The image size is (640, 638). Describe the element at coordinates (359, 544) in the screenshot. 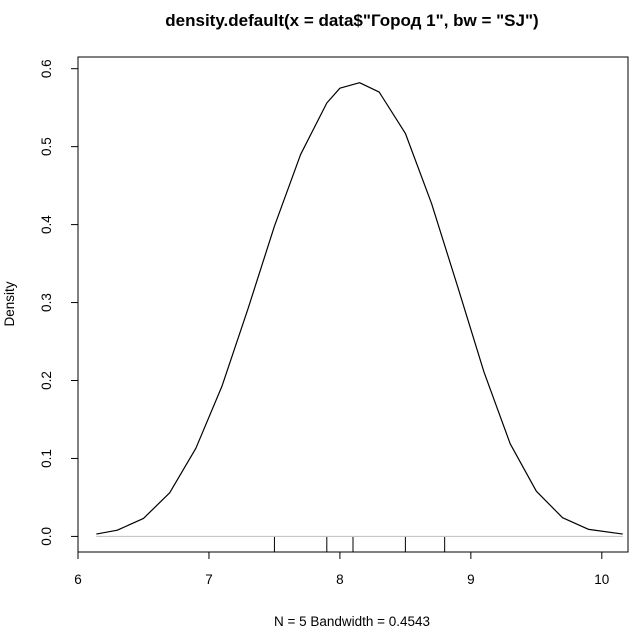

I see `rug-marks` at that location.